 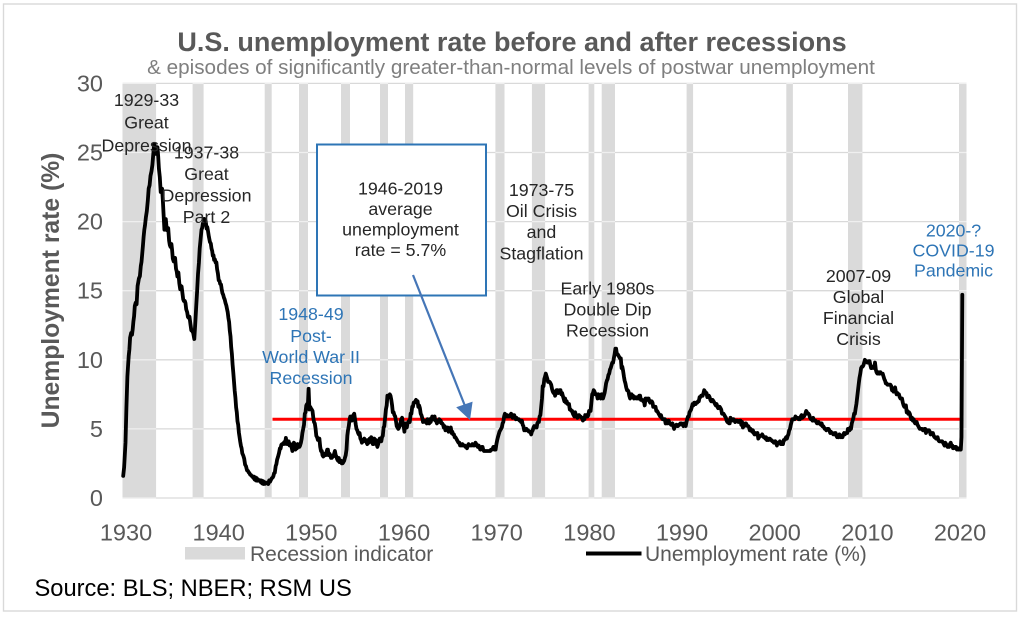 What do you see at coordinates (400, 189) in the screenshot?
I see `svg-text: 1946-2019` at bounding box center [400, 189].